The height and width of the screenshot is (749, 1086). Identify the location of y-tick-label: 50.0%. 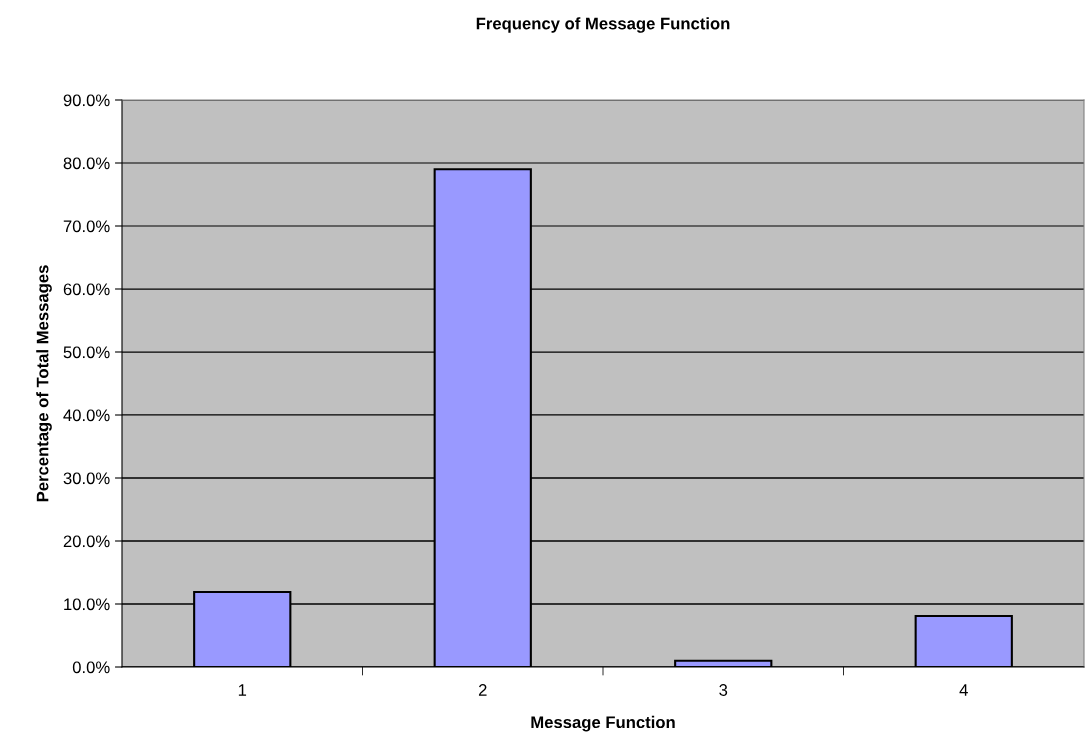
(86, 352).